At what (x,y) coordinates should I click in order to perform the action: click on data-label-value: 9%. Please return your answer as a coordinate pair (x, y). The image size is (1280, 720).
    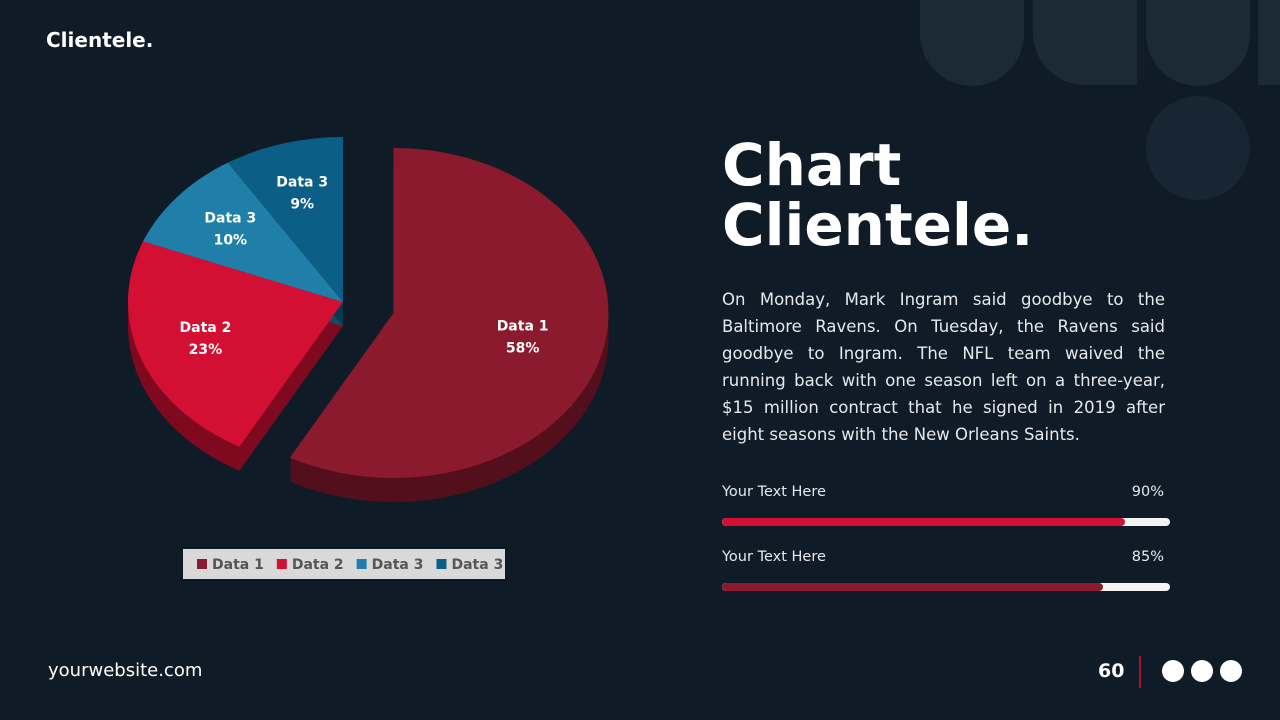
    Looking at the image, I should click on (302, 204).